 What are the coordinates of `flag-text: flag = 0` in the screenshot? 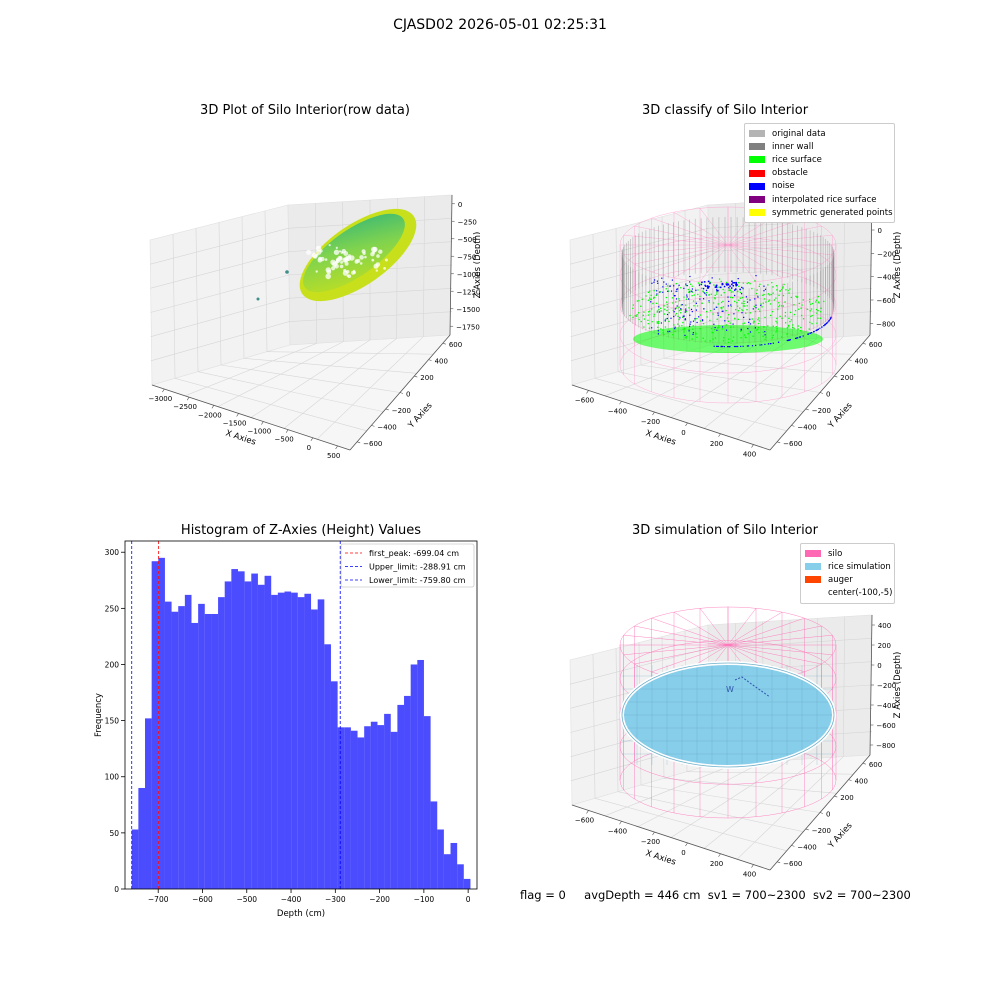 It's located at (543, 895).